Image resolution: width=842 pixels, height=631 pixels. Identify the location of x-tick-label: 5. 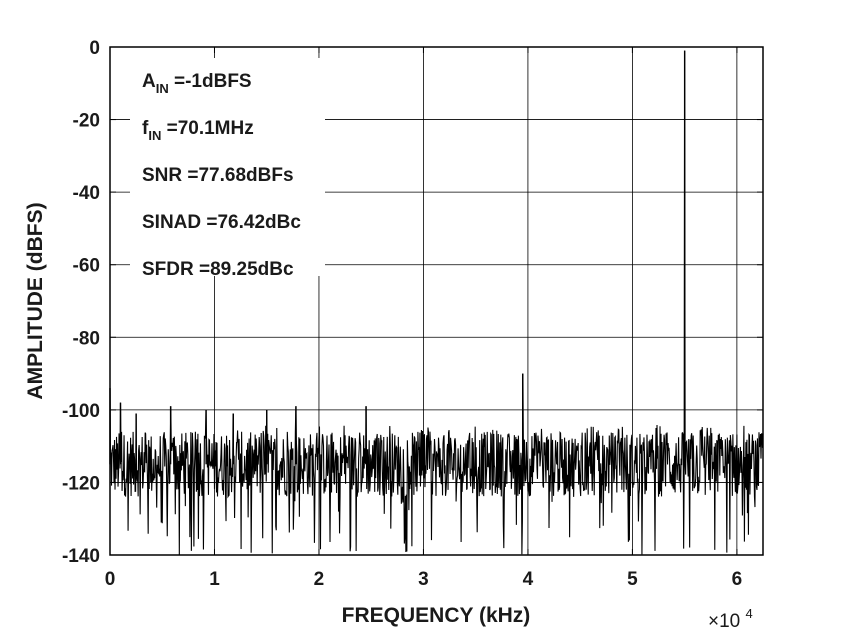
(632, 579).